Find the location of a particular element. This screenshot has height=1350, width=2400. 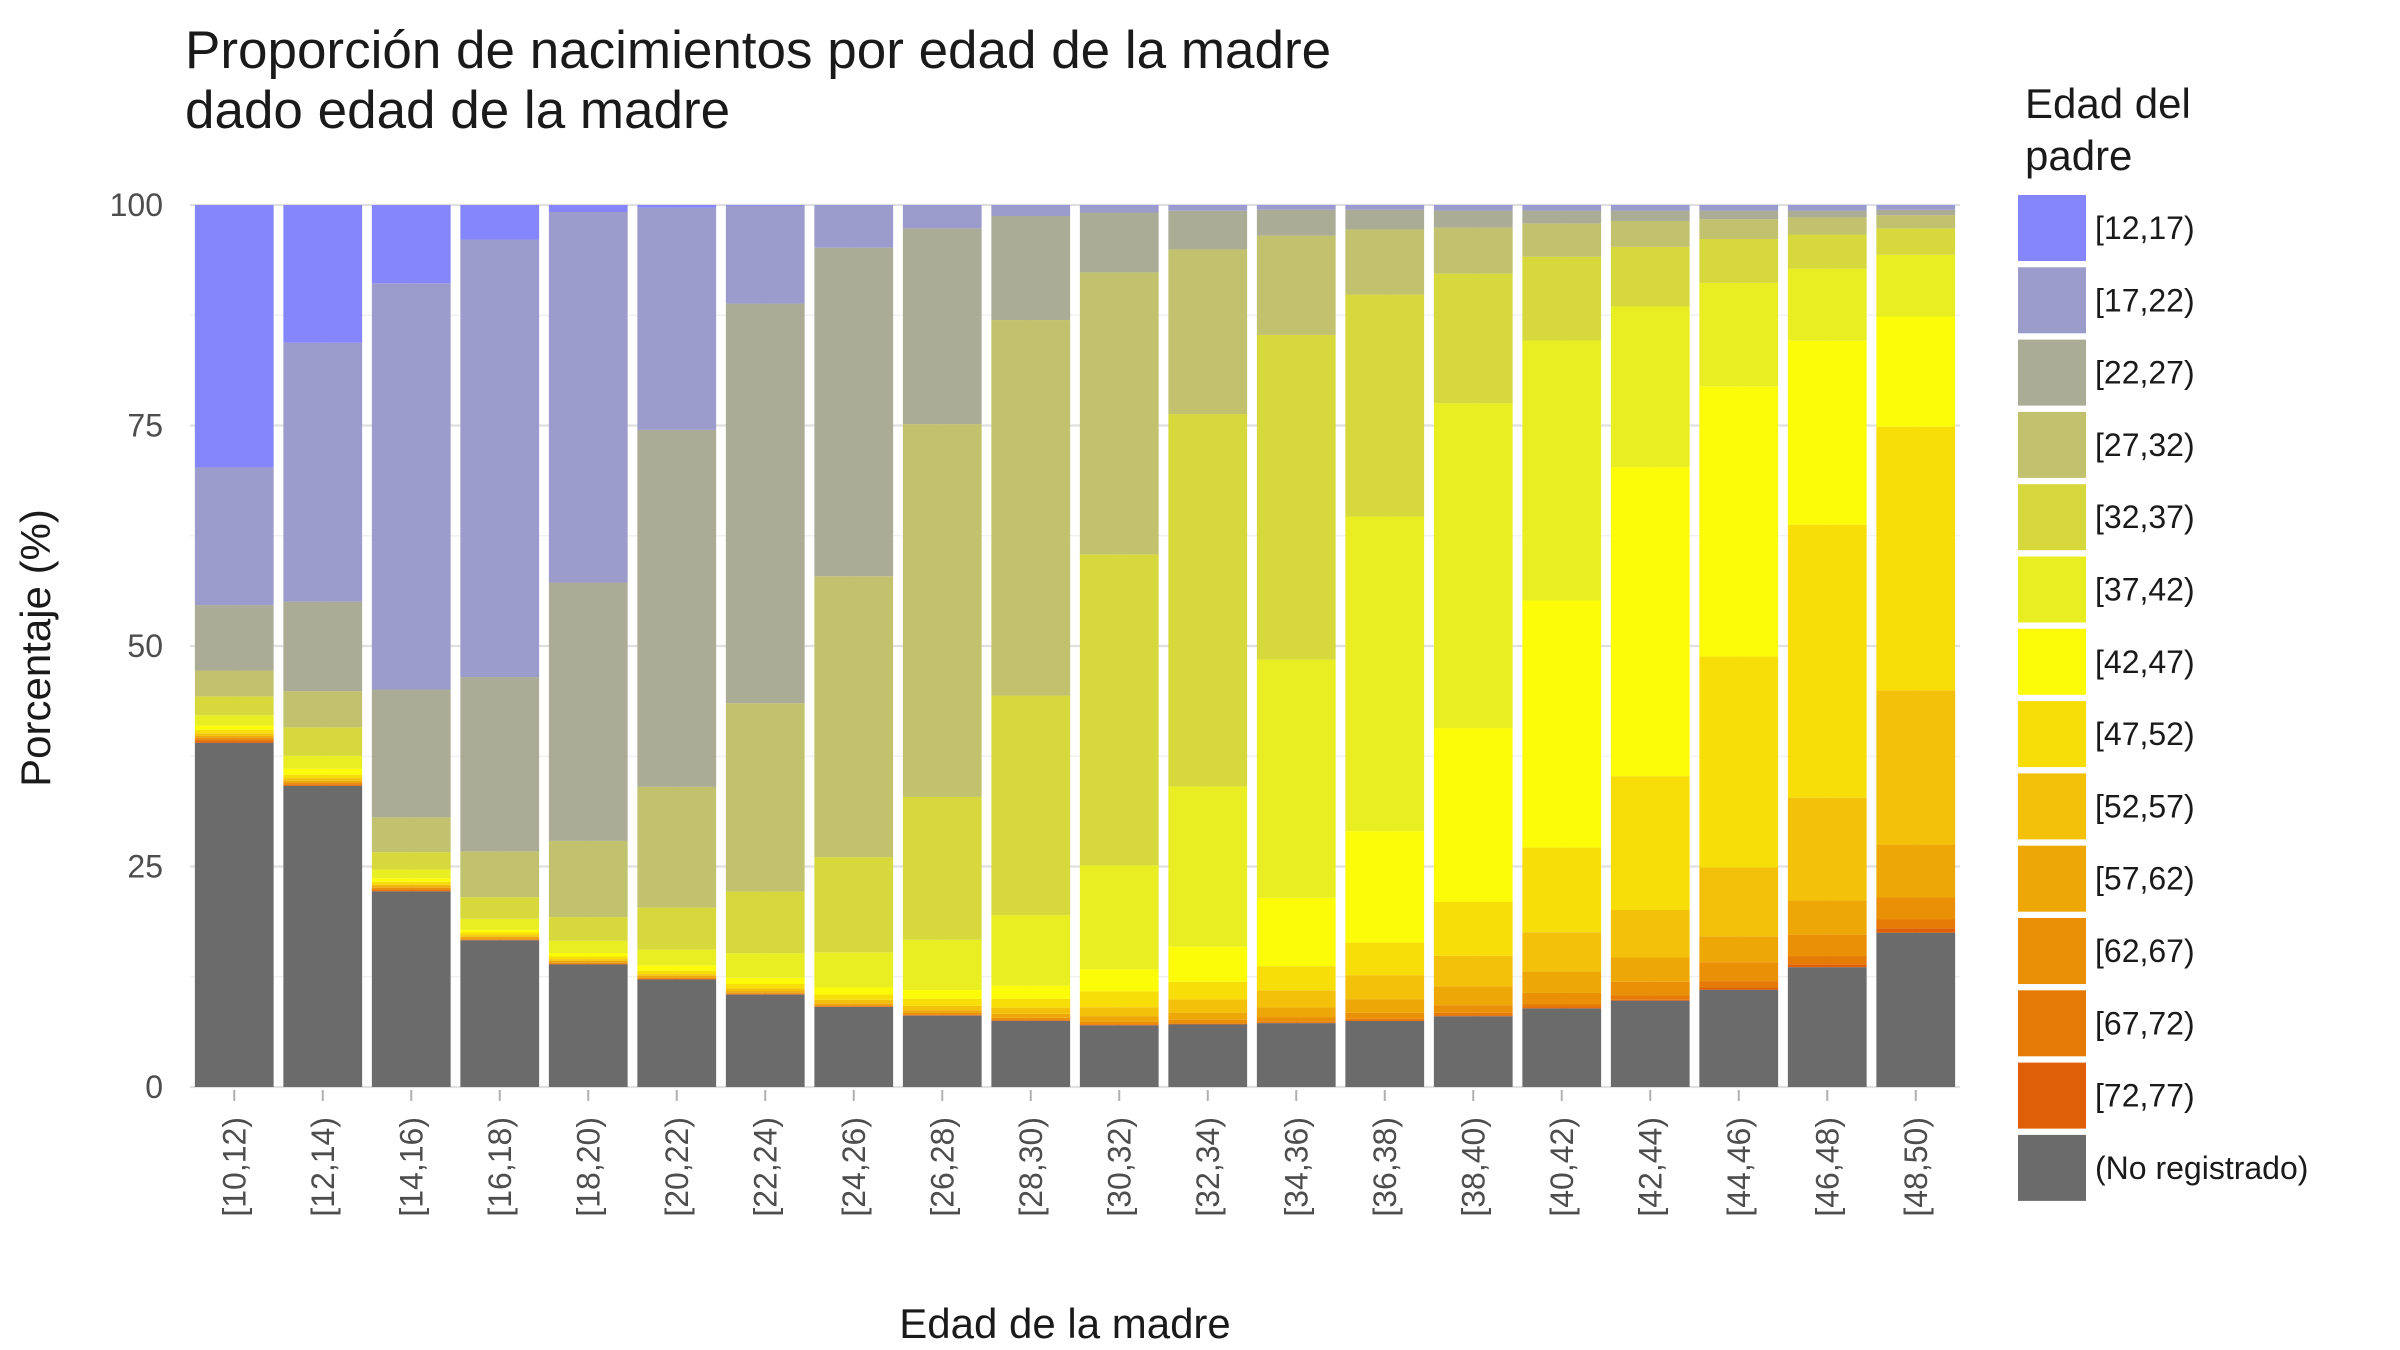

legend-item: [62,67) is located at coordinates (2106, 951).